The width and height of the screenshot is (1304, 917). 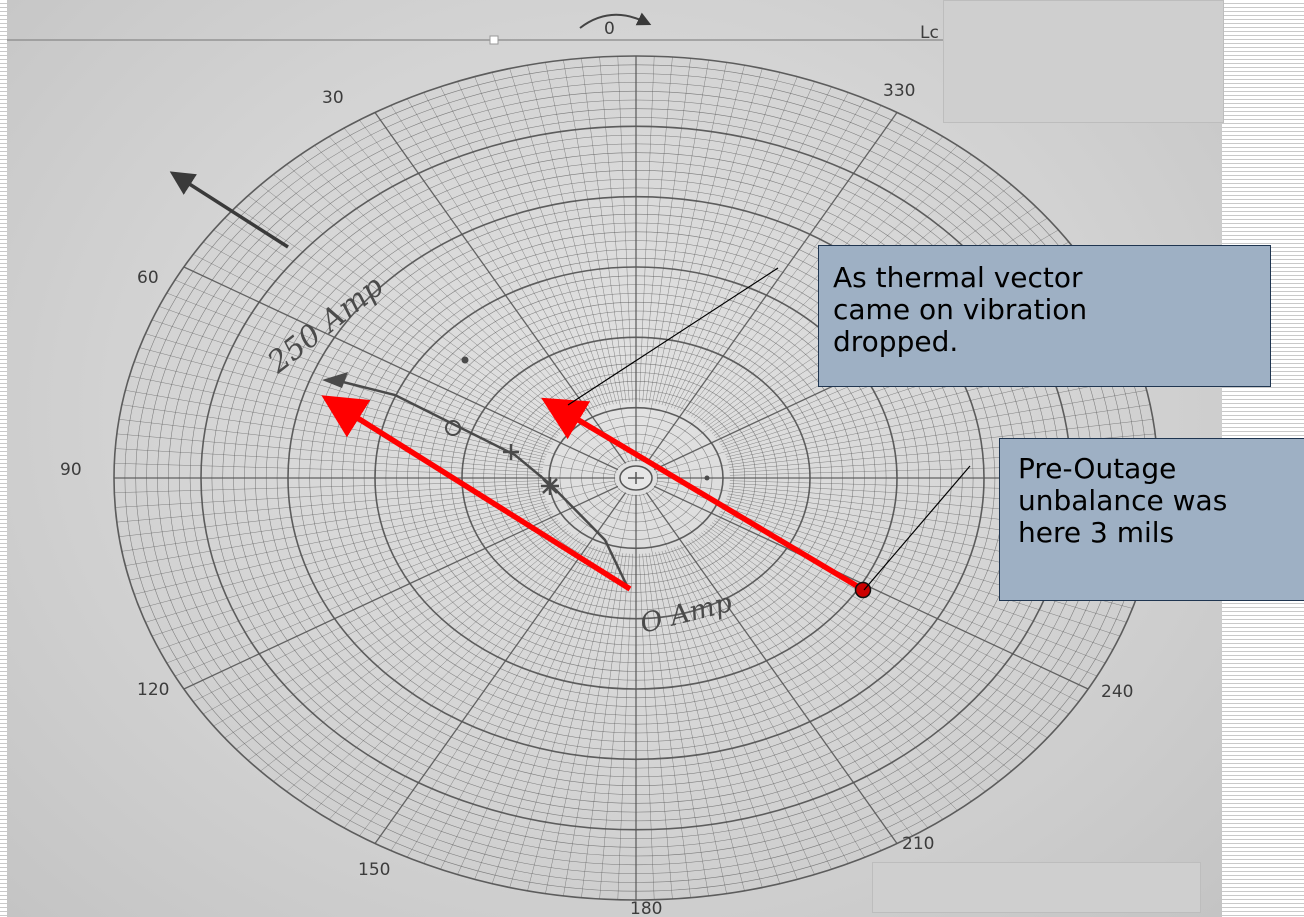 I want to click on placeholder-box-bottom, so click(x=1036, y=887).